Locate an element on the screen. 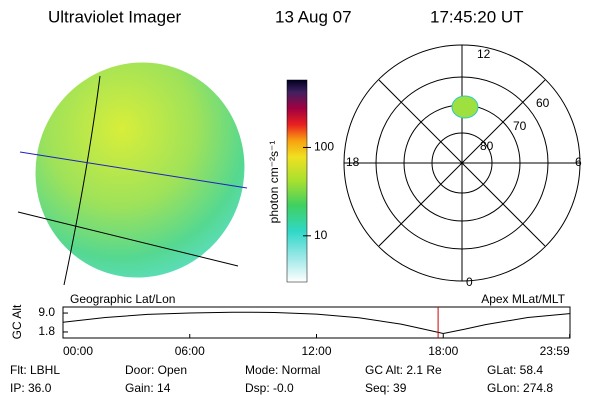 The image size is (600, 400). lat-label: 80 is located at coordinates (487, 146).